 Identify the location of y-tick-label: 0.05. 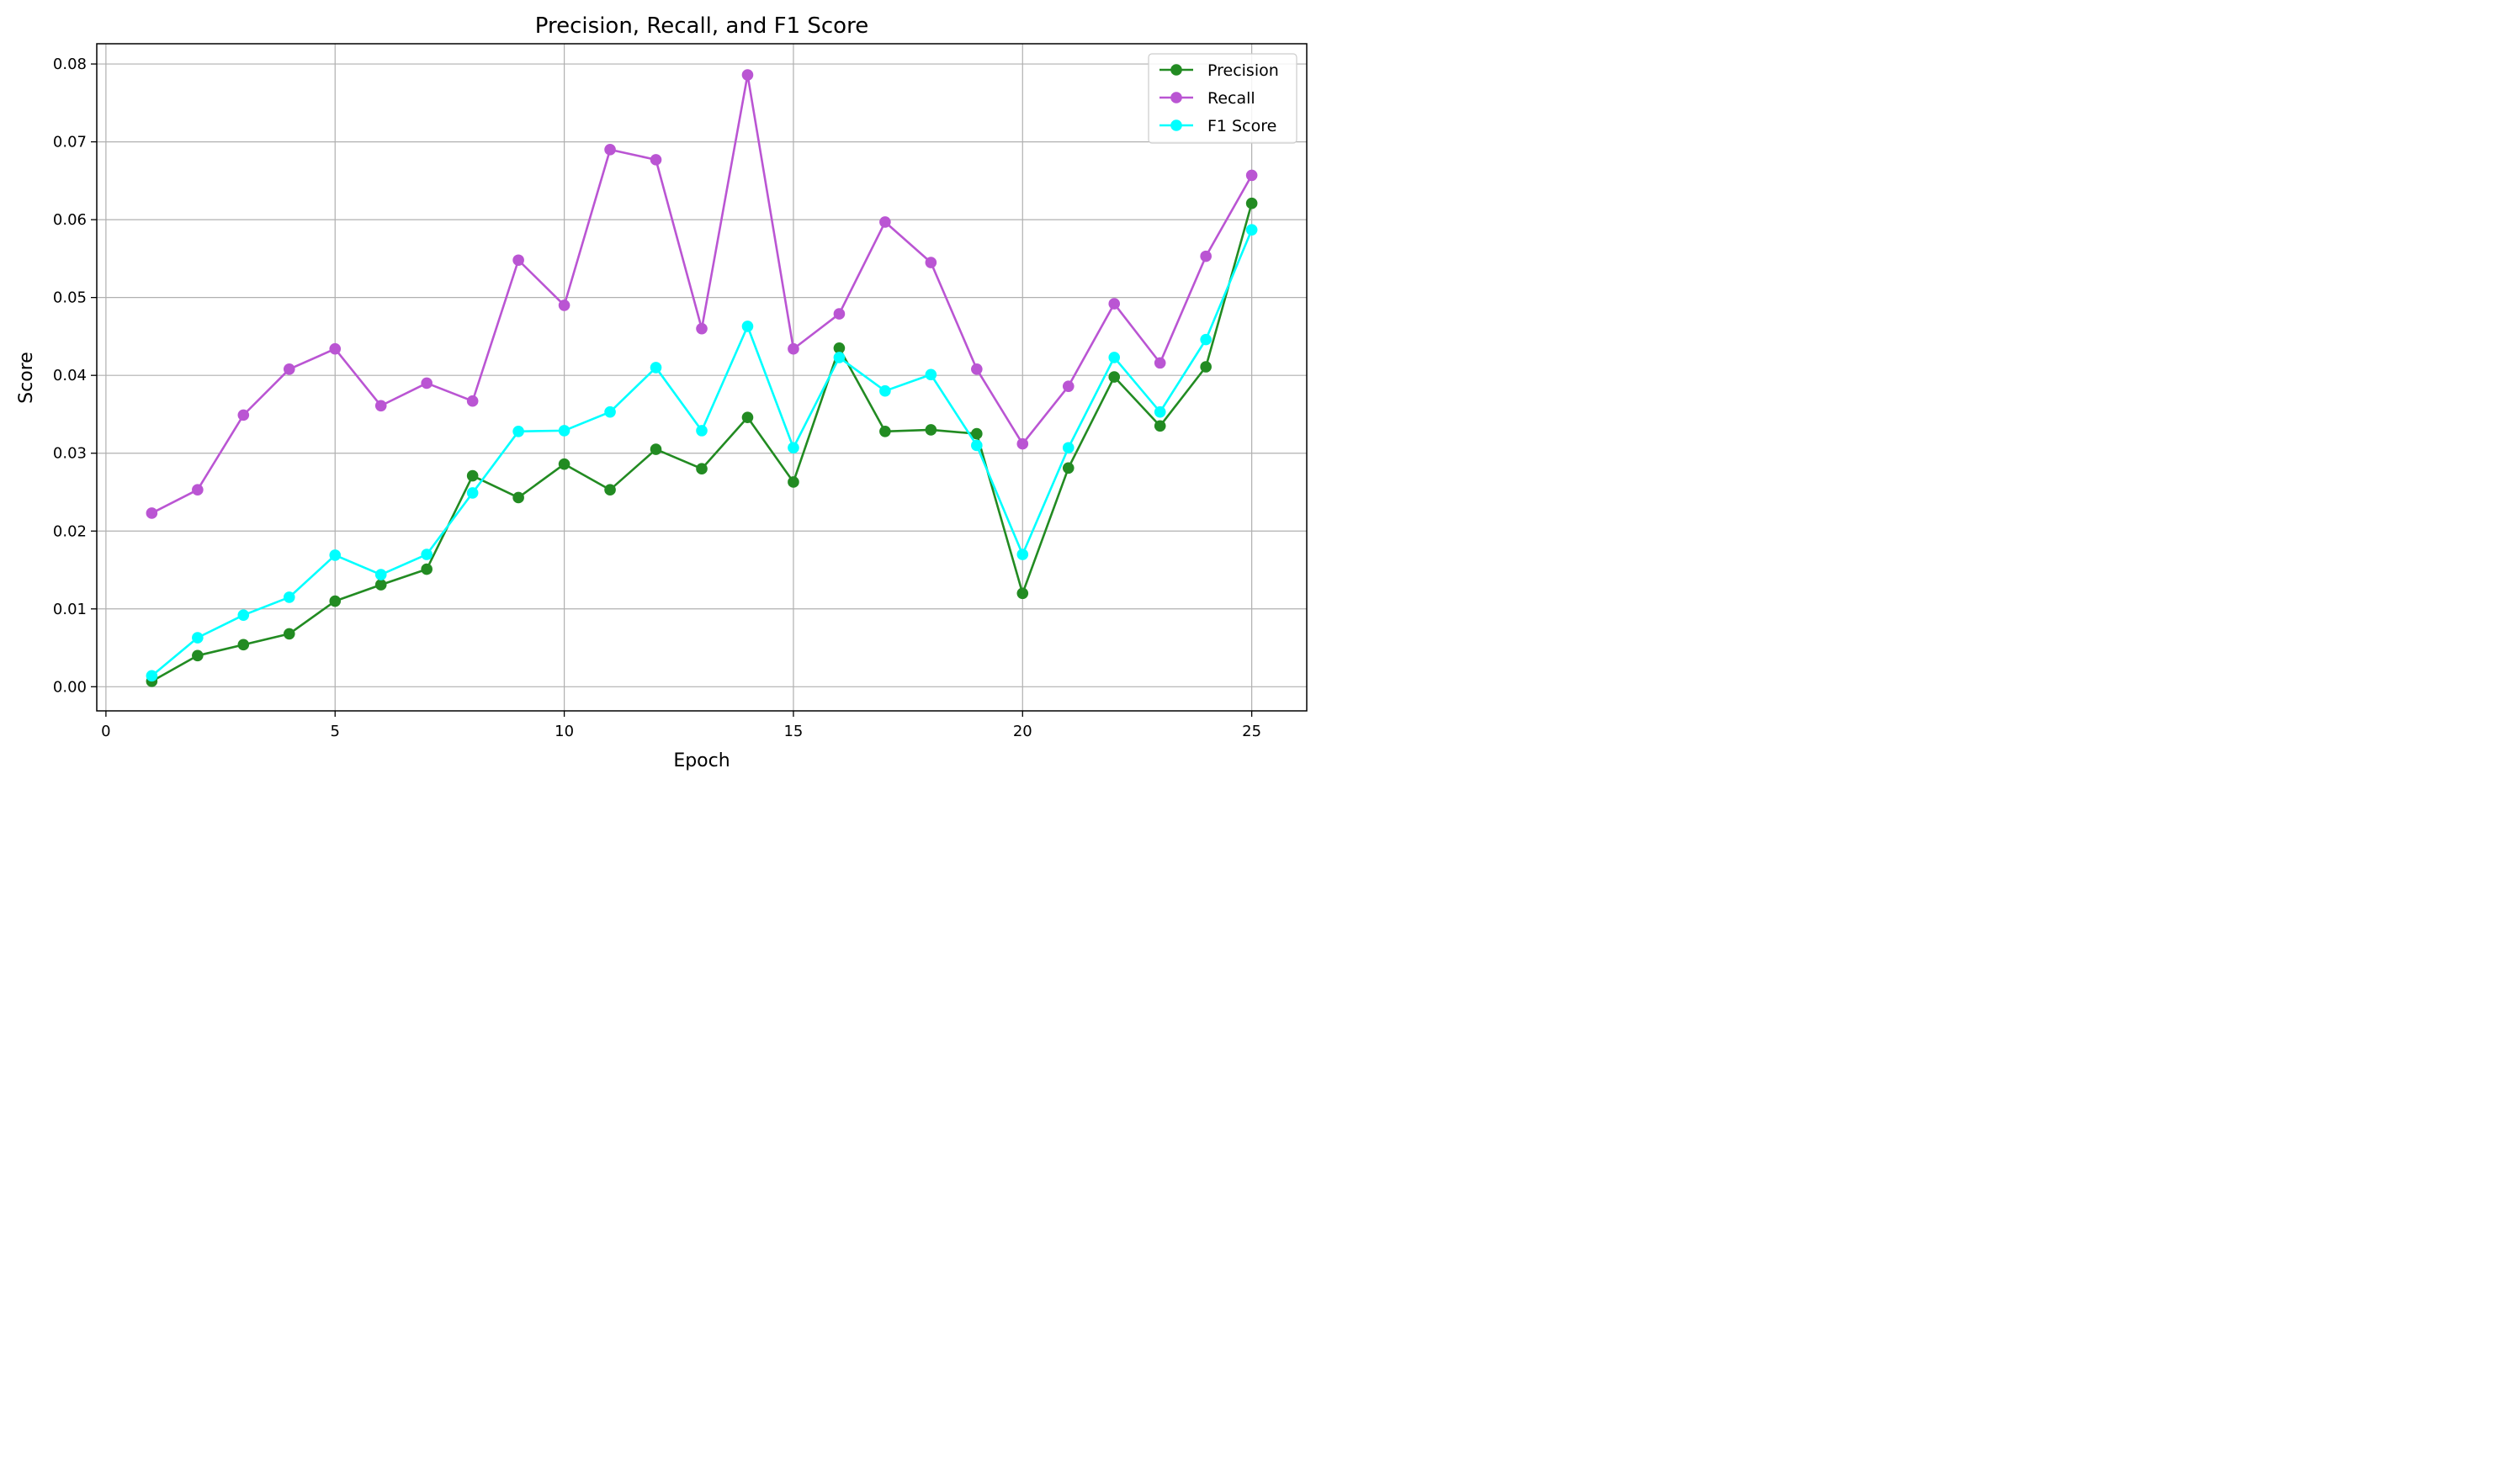
(70, 298).